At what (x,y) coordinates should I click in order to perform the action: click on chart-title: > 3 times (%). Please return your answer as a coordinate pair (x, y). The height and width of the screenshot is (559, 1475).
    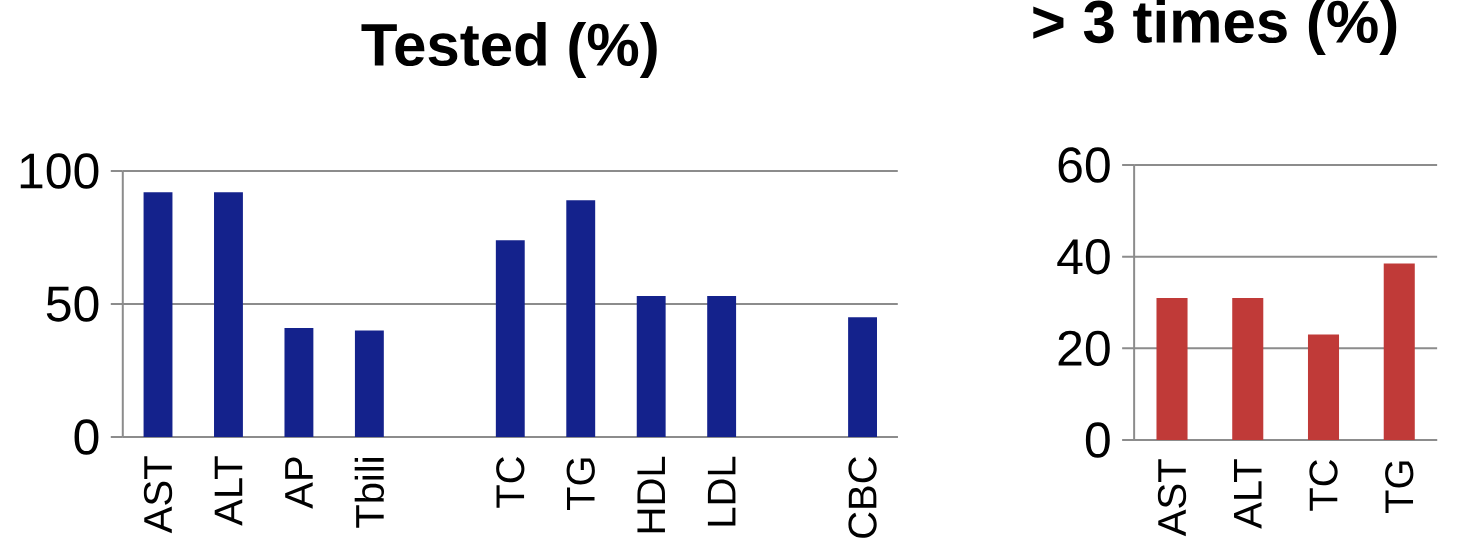
    Looking at the image, I should click on (1215, 27).